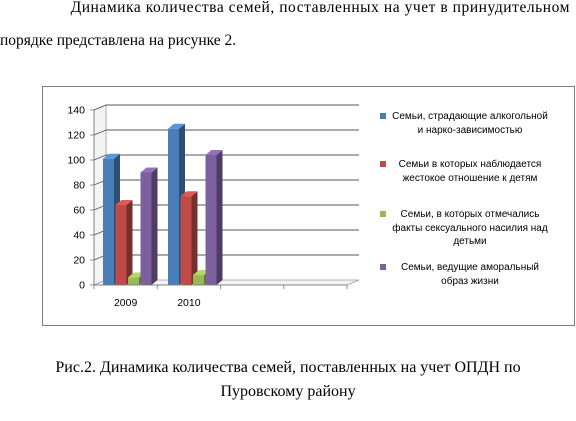 This screenshot has width=576, height=421. Describe the element at coordinates (79, 261) in the screenshot. I see `y-tick-label: 20` at that location.